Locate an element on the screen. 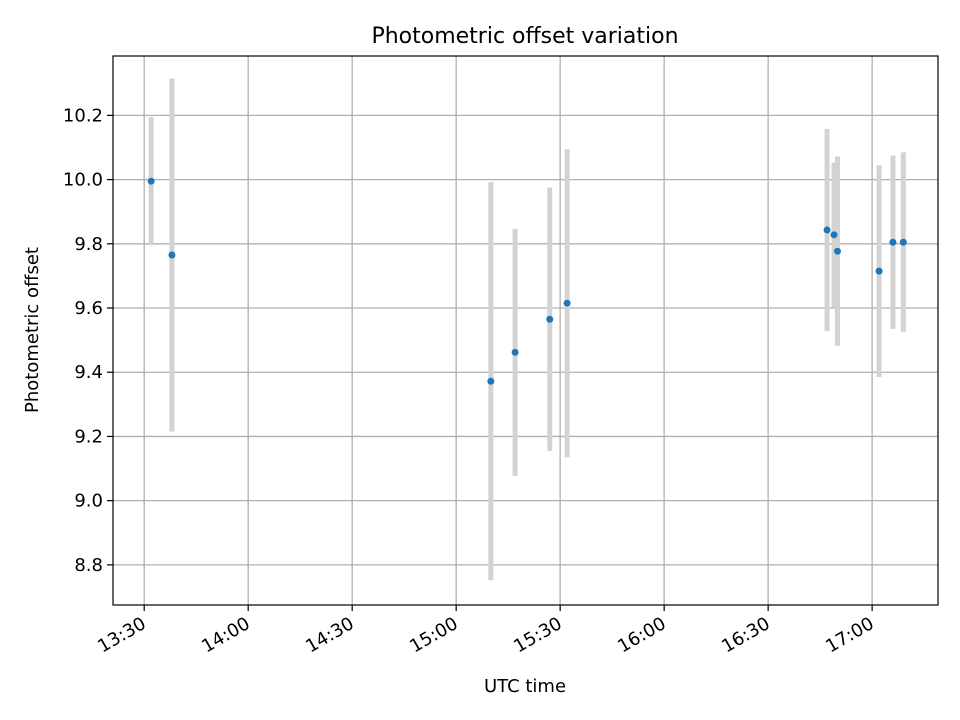 The image size is (960, 720). y-tick-label: 9.8 is located at coordinates (88, 244).